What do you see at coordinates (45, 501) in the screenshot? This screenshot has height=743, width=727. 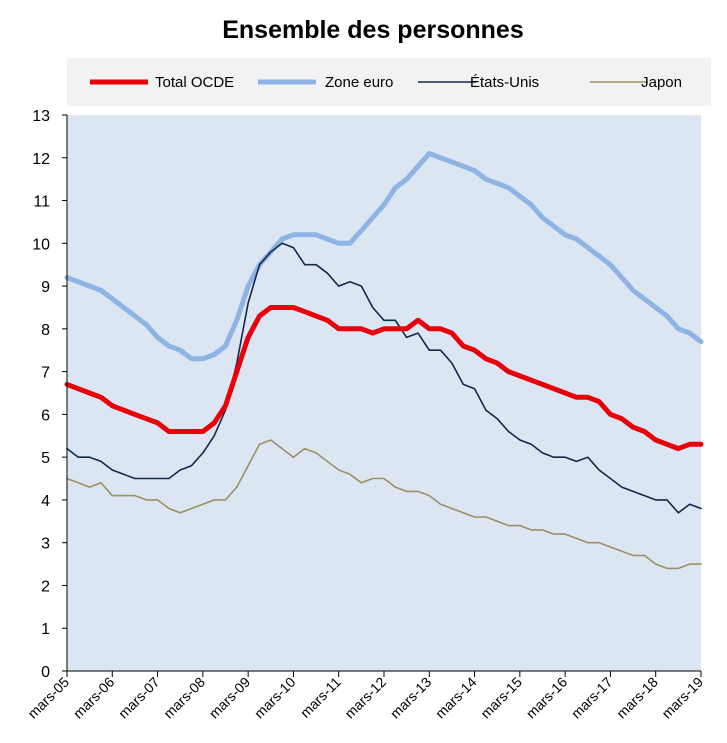 I see `y-tick-label: 4` at bounding box center [45, 501].